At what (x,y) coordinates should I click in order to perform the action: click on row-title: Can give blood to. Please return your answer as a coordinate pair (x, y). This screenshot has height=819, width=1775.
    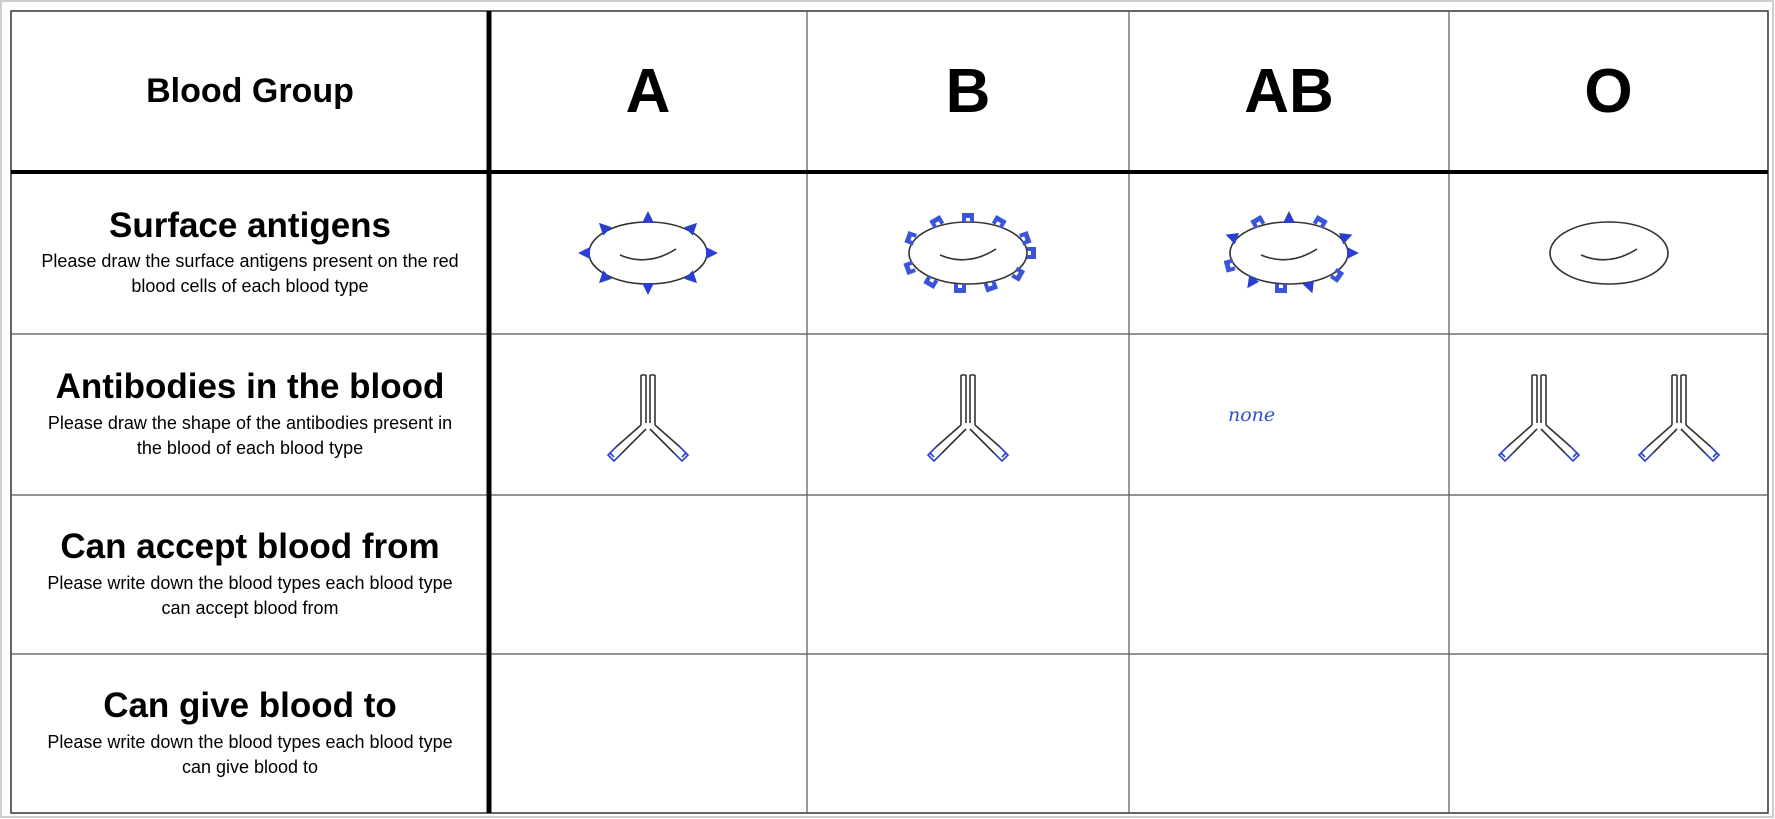
    Looking at the image, I should click on (250, 706).